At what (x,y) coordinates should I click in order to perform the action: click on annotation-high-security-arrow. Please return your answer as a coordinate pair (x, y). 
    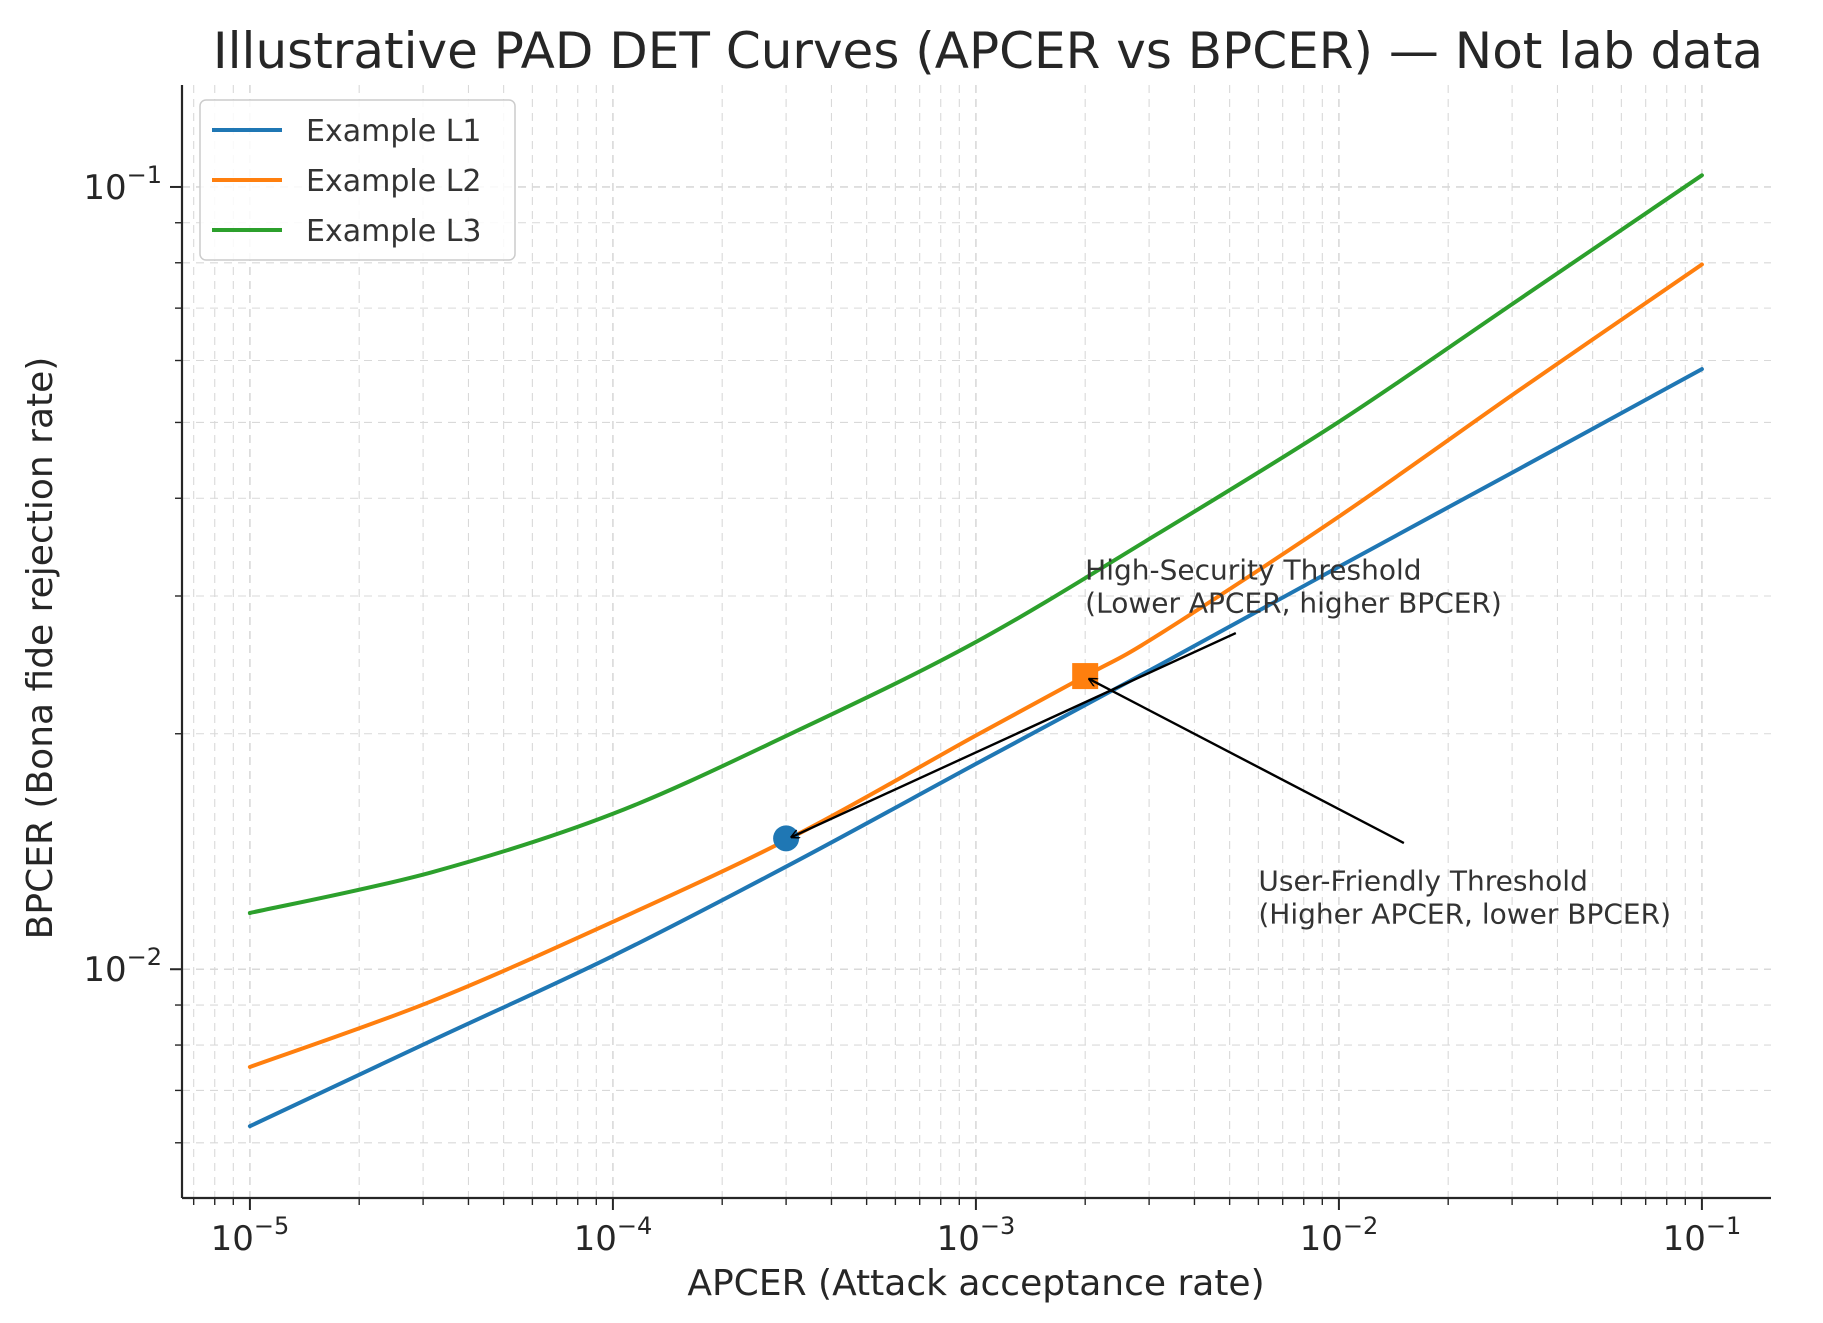
    Looking at the image, I should click on (1014, 734).